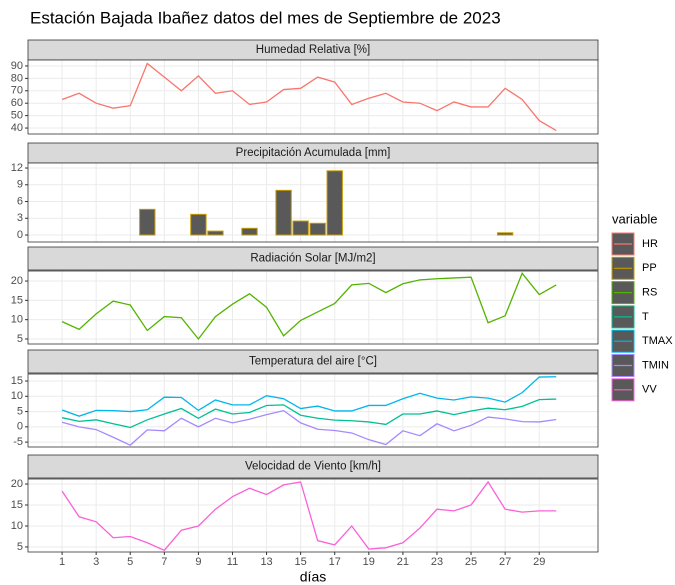 Image resolution: width=675 pixels, height=585 pixels. What do you see at coordinates (198, 562) in the screenshot?
I see `x-tick-label: 9` at bounding box center [198, 562].